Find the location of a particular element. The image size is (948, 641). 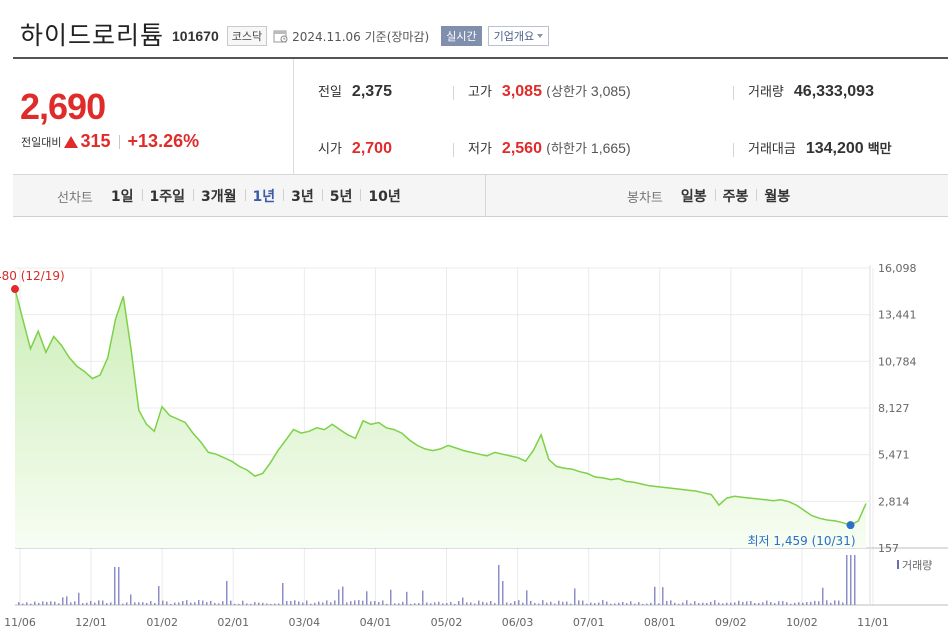

high-annotation: 최고 14,480 (12/19) is located at coordinates (32, 276).